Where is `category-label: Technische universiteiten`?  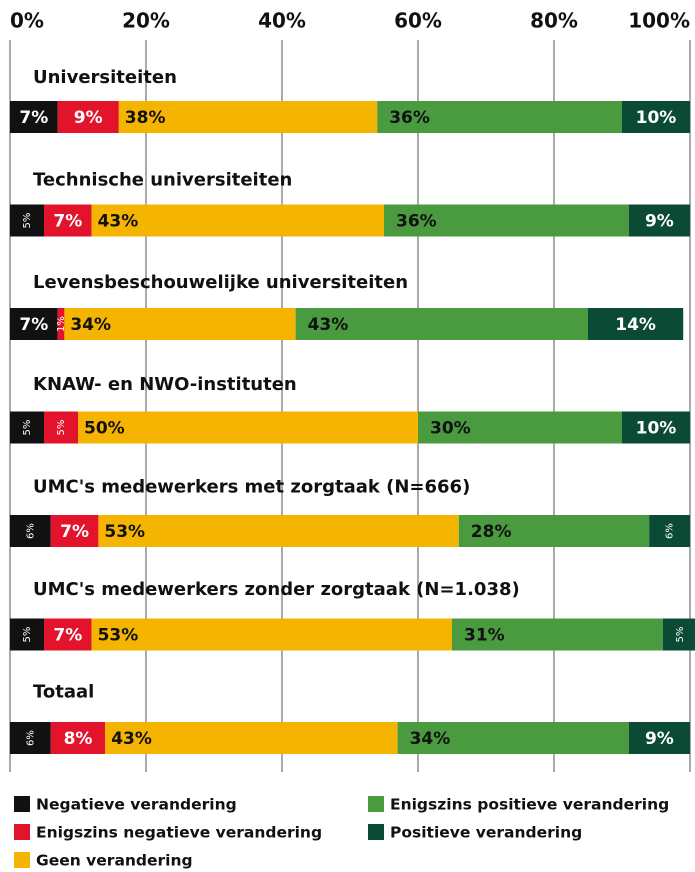 category-label: Technische universiteiten is located at coordinates (162, 179).